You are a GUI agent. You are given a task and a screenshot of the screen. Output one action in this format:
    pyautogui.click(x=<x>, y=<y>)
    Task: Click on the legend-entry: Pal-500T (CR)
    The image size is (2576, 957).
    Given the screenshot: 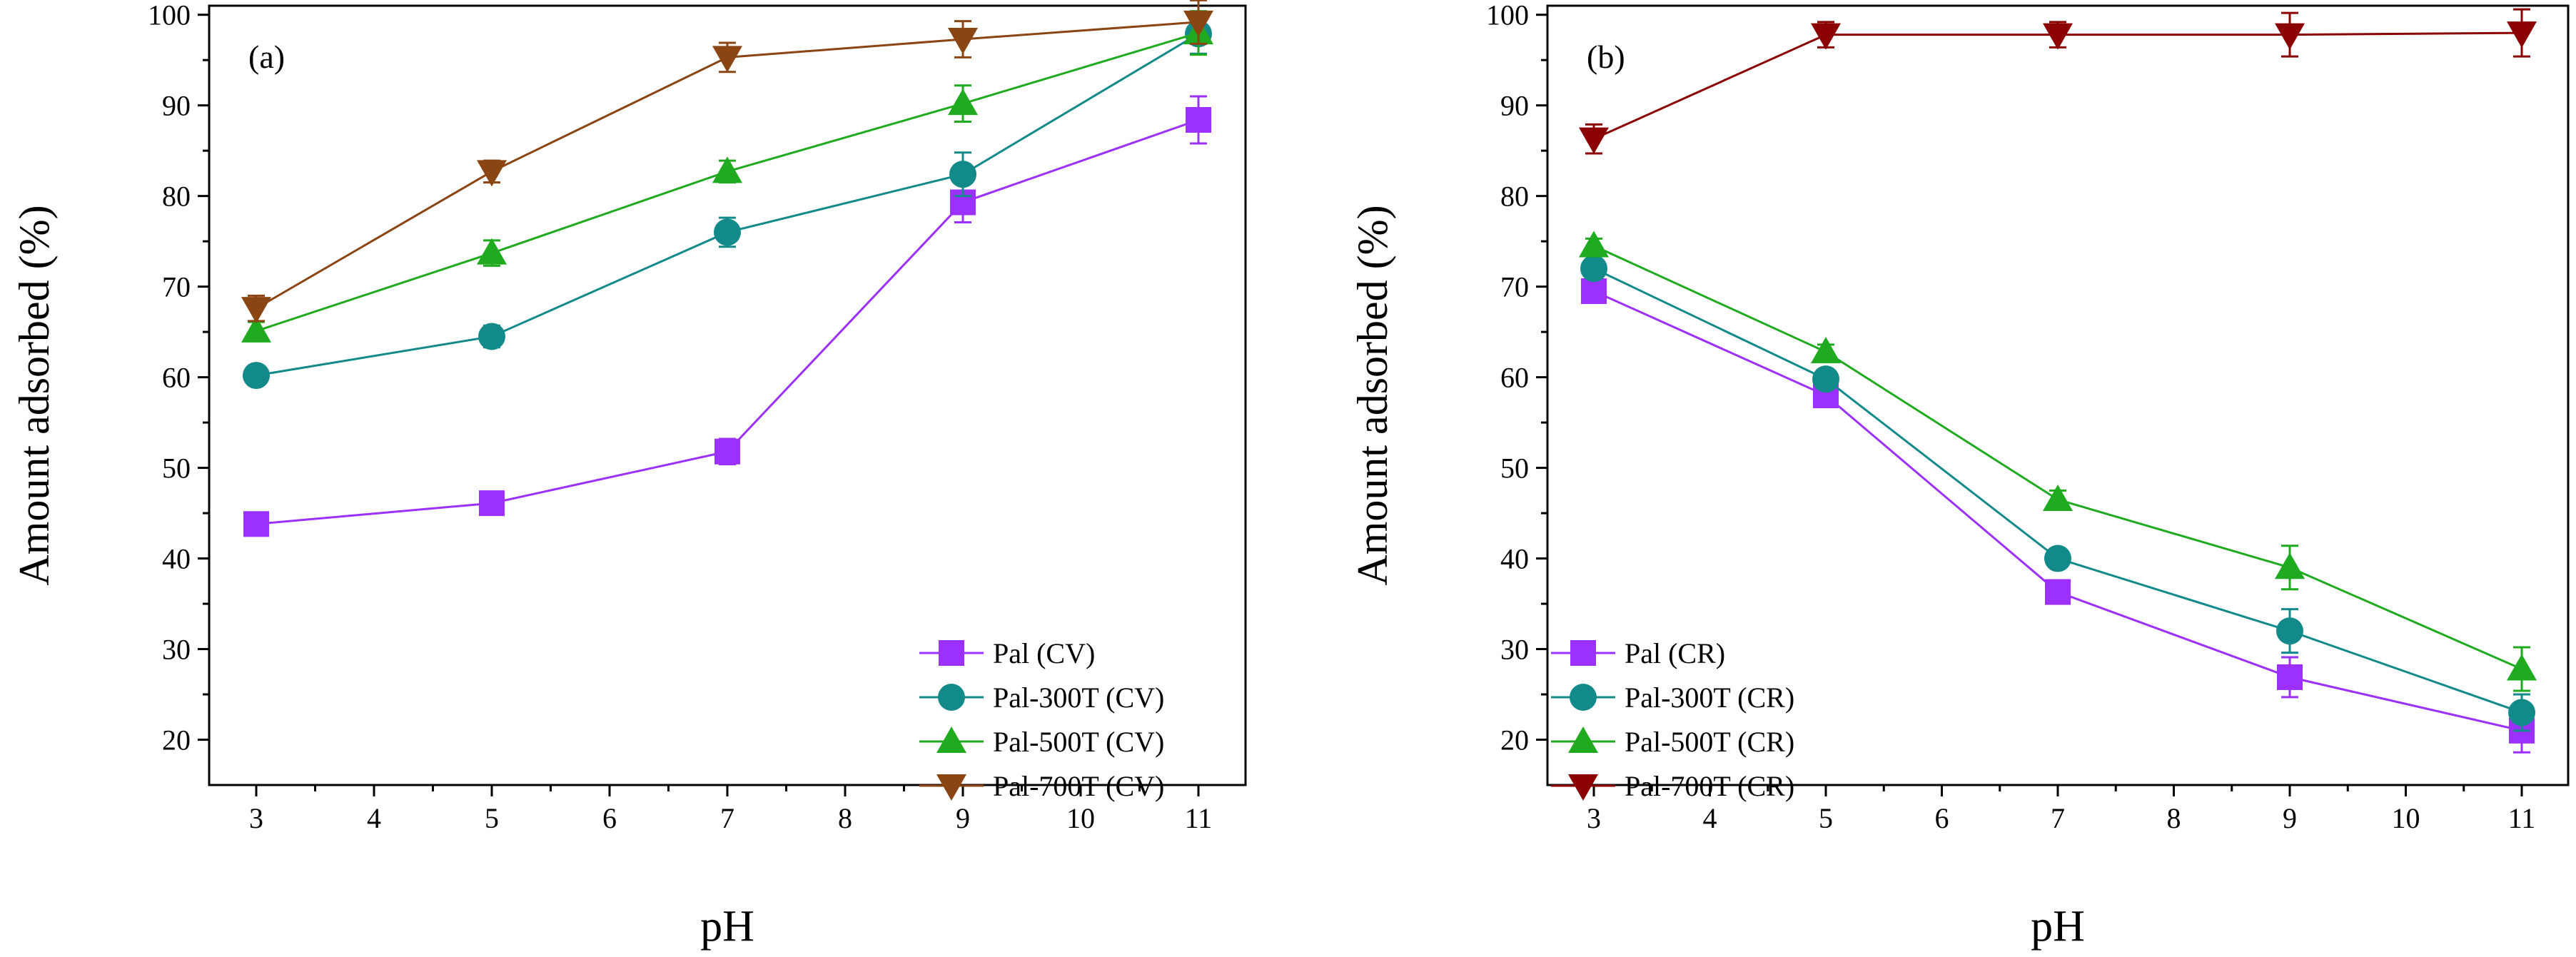 What is the action you would take?
    pyautogui.click(x=1709, y=742)
    